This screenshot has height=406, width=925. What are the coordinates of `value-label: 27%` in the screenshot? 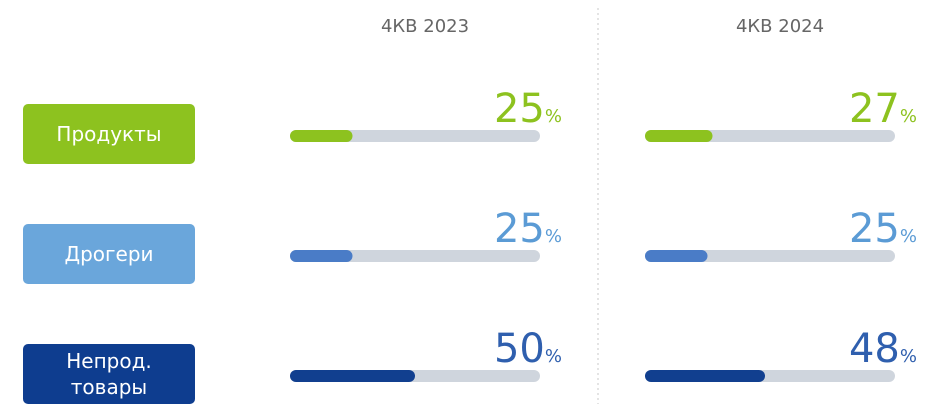 It's located at (883, 109).